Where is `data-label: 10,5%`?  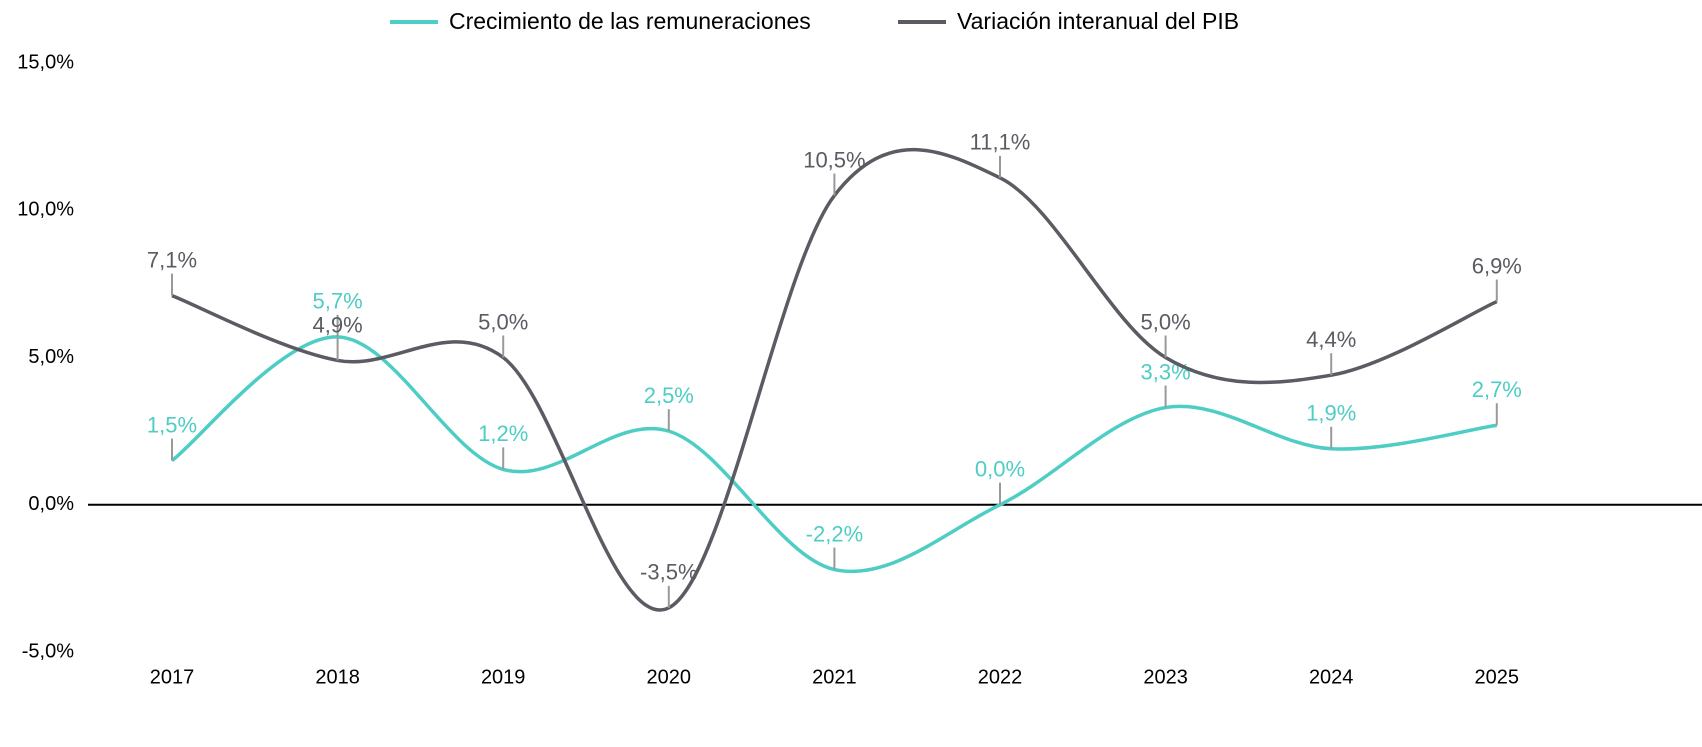 data-label: 10,5% is located at coordinates (834, 159).